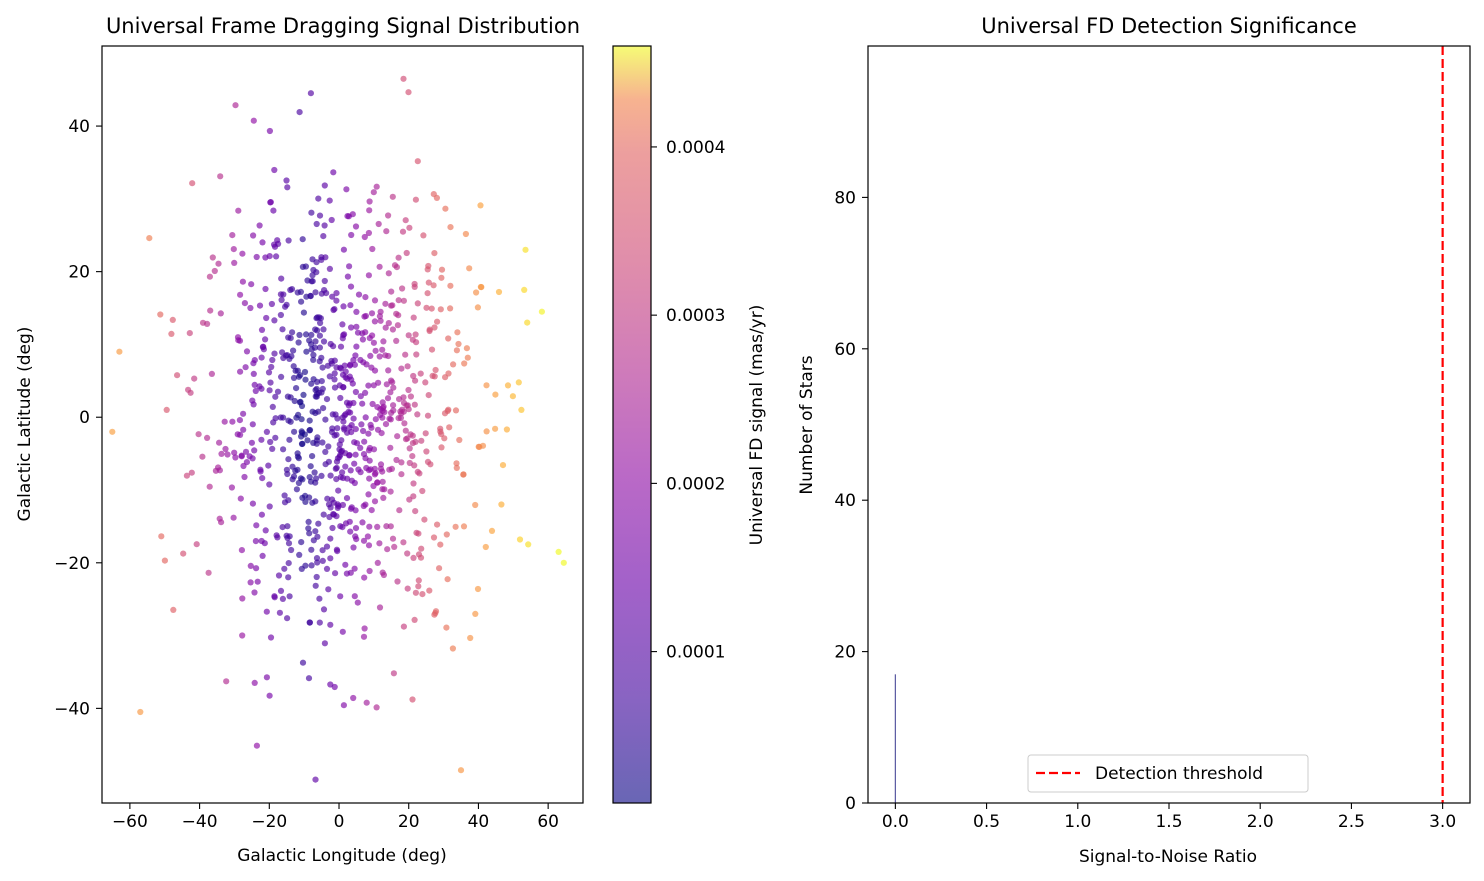 The image size is (1484, 881). I want to click on snr-bars, so click(895, 738).